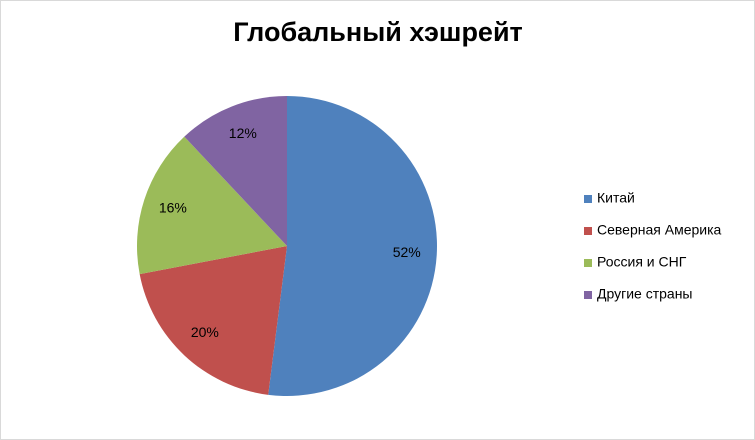  What do you see at coordinates (642, 262) in the screenshot?
I see `legend-label: Россия и СНГ` at bounding box center [642, 262].